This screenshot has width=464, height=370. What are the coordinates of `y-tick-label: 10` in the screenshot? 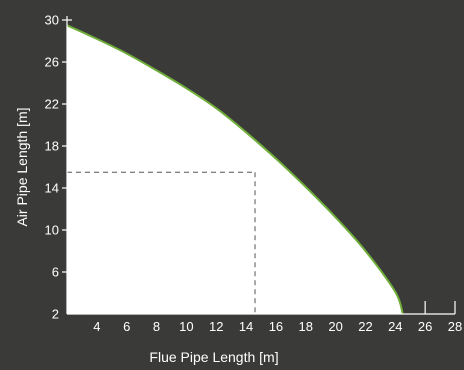 It's located at (52, 230).